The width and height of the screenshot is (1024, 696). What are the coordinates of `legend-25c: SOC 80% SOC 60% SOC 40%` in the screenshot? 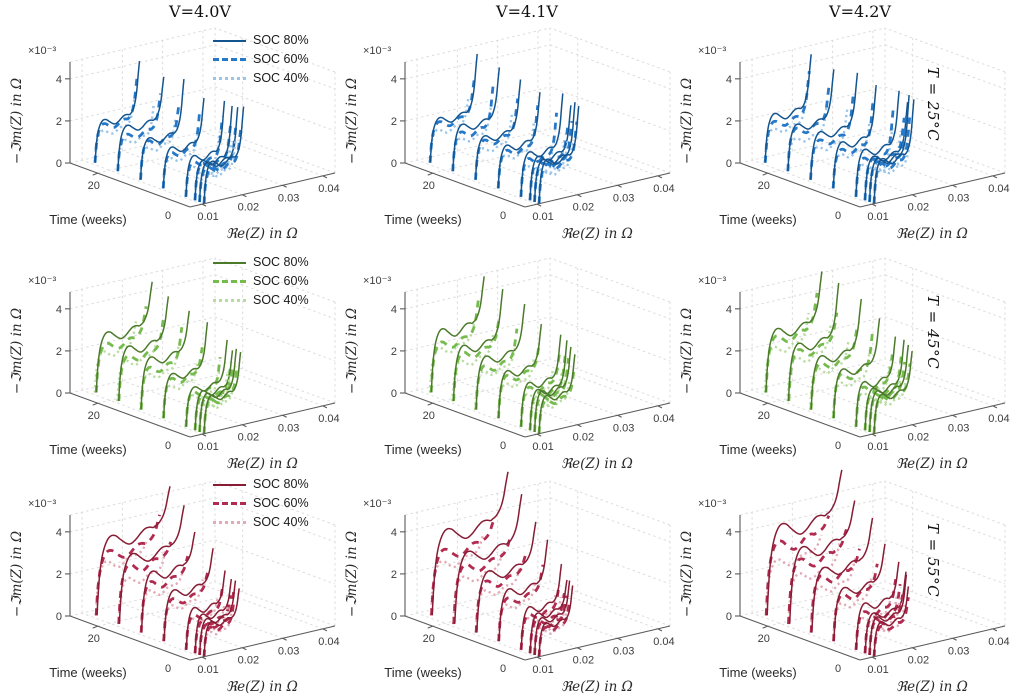 It's located at (261, 59).